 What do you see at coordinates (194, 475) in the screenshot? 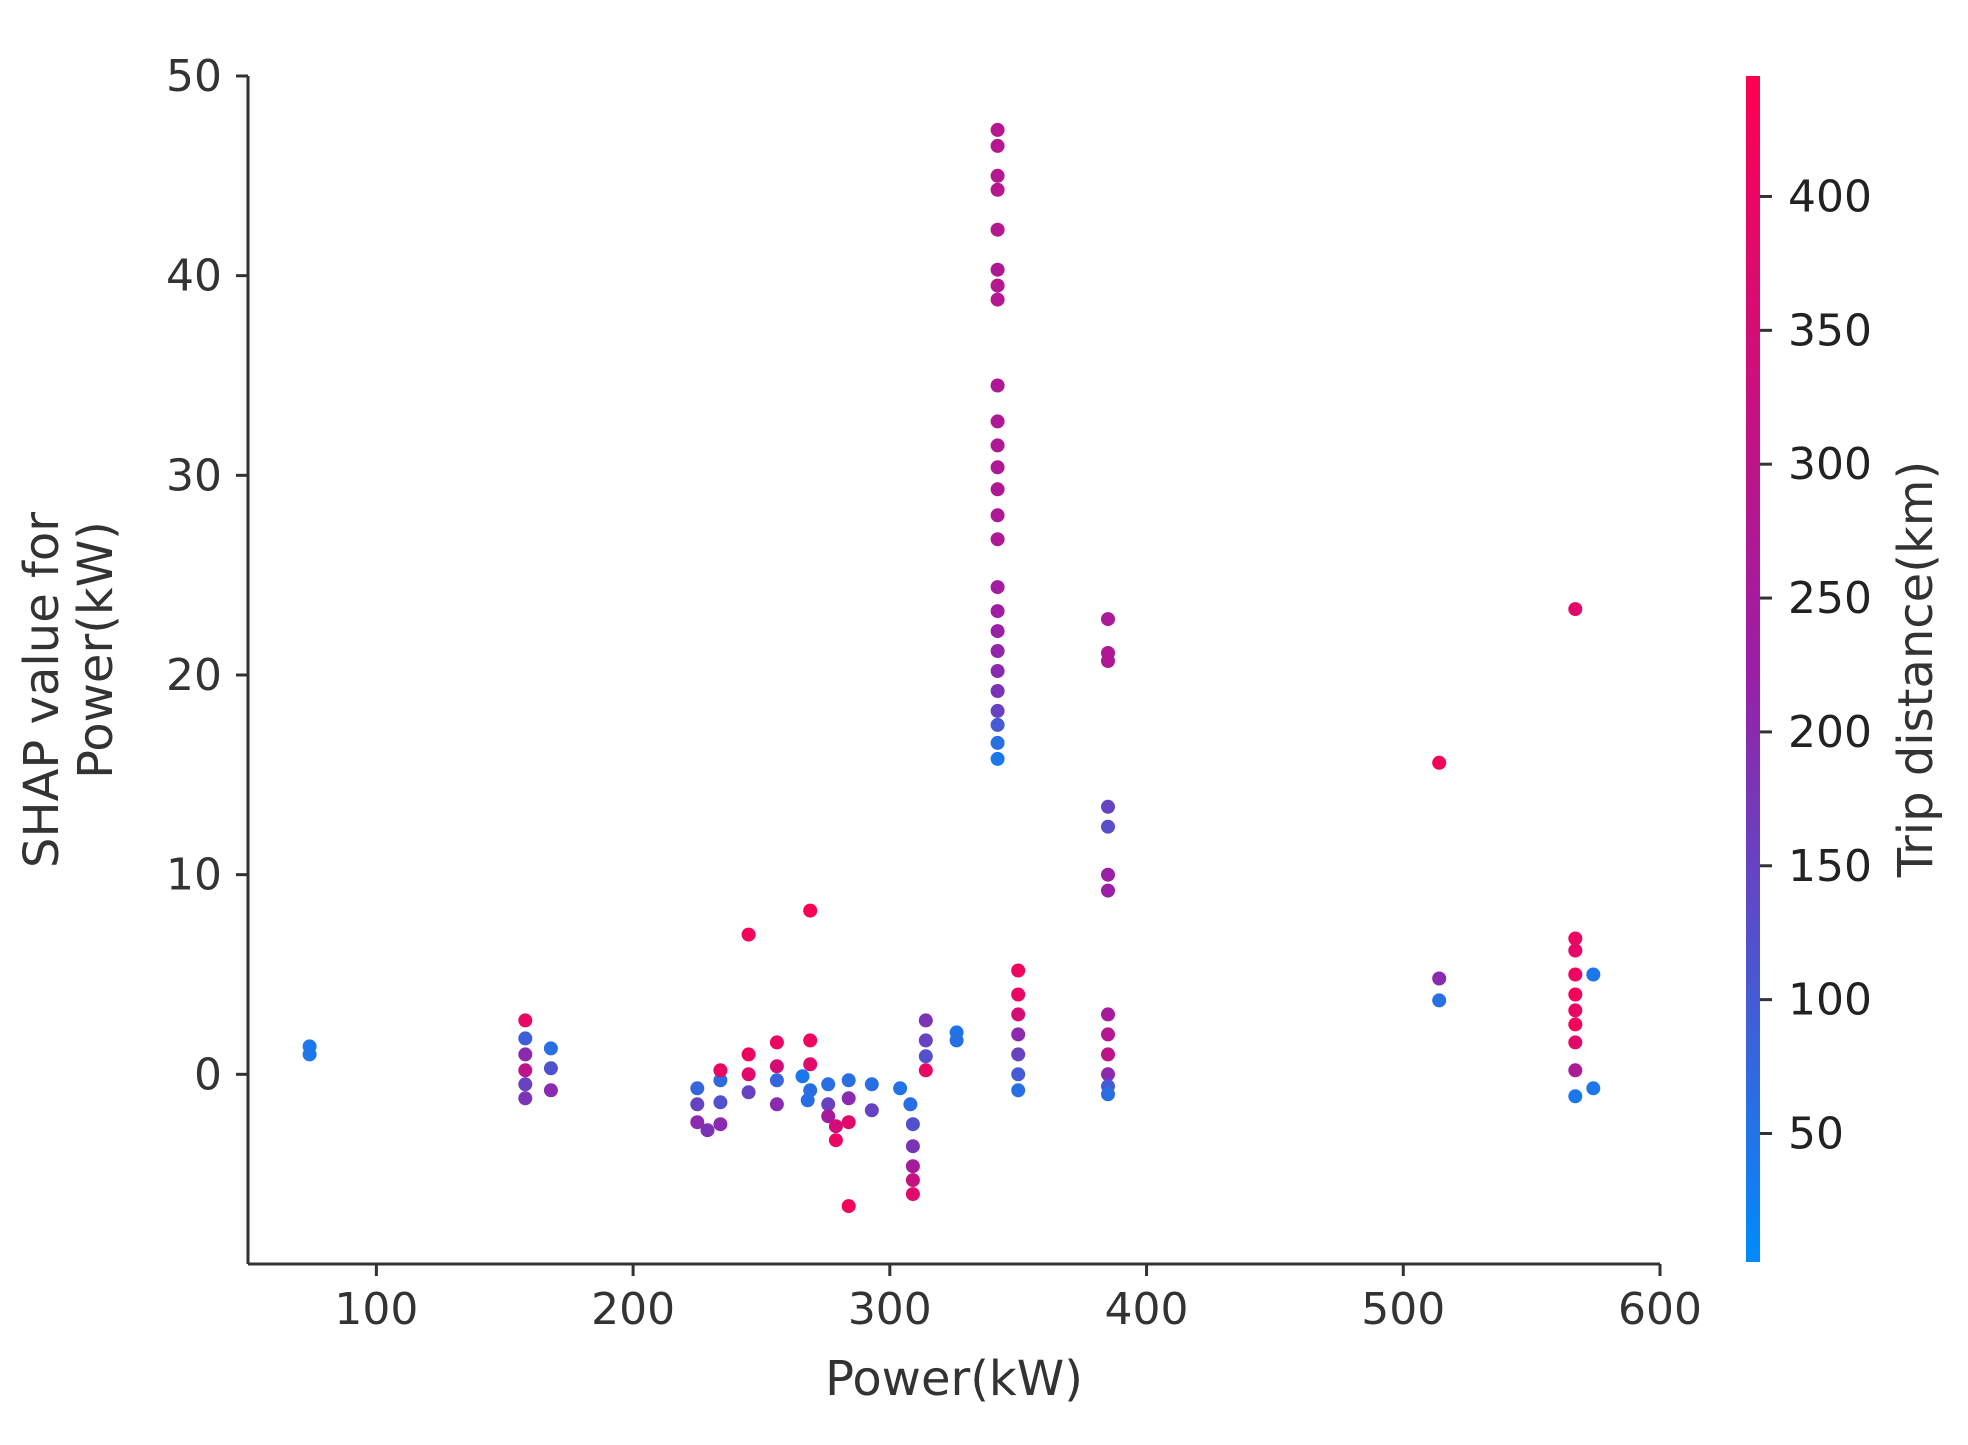
I see `y-tick-label: 30` at bounding box center [194, 475].